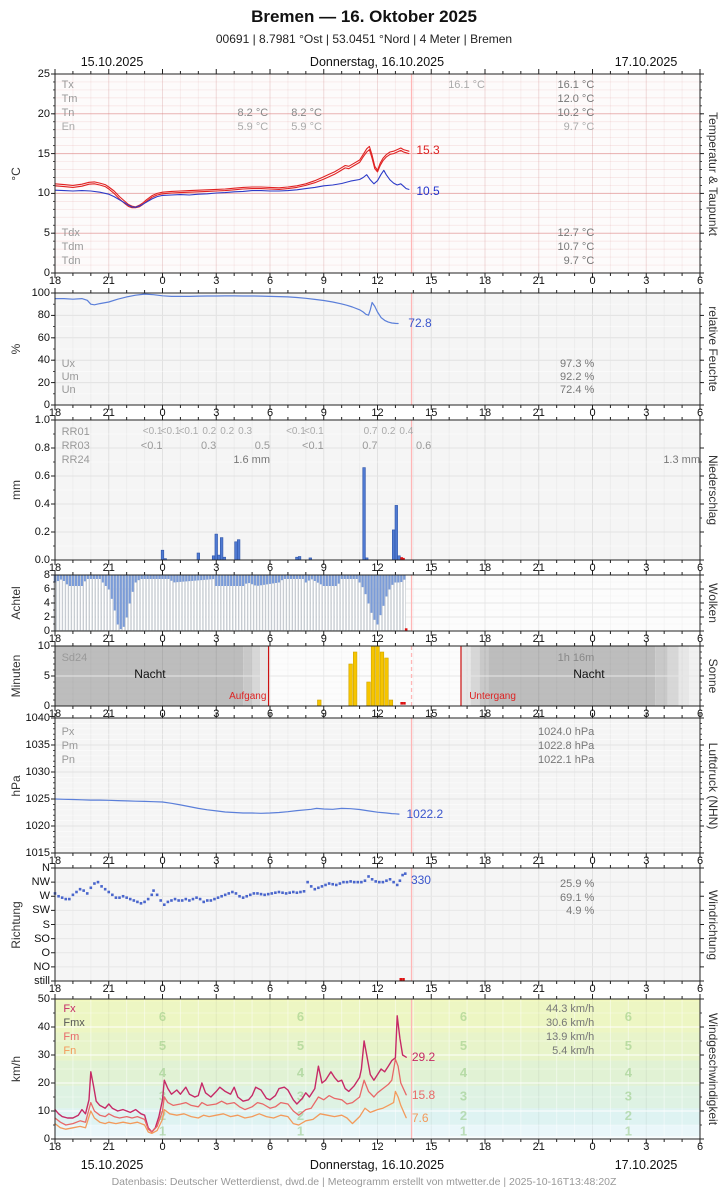 The image size is (728, 1190). Describe the element at coordinates (420, 323) in the screenshot. I see `annotation: 72.8` at that location.